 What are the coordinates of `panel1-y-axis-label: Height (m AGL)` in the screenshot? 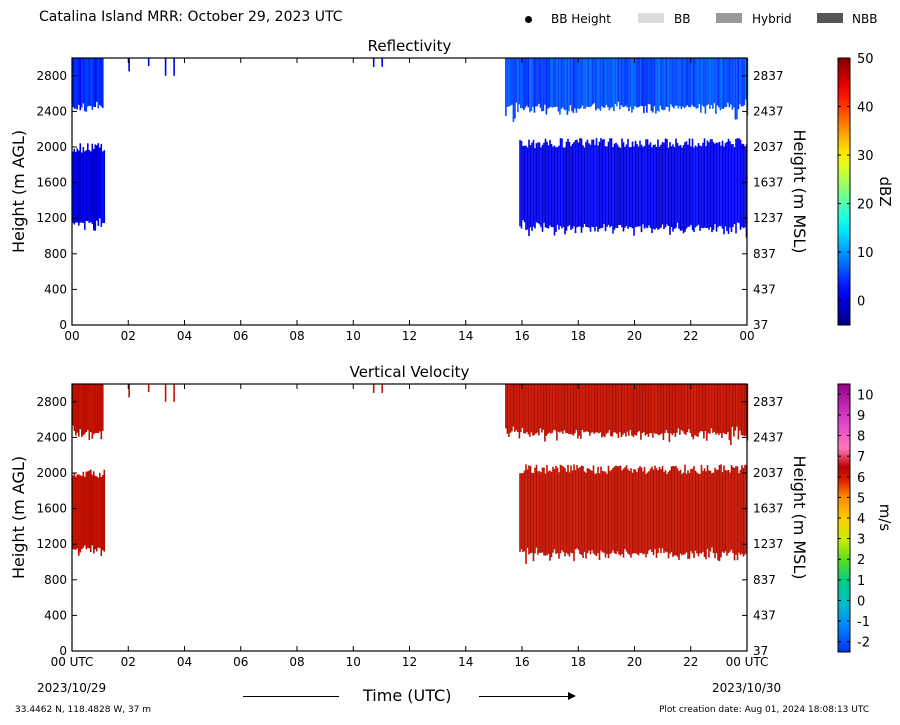 It's located at (18, 191).